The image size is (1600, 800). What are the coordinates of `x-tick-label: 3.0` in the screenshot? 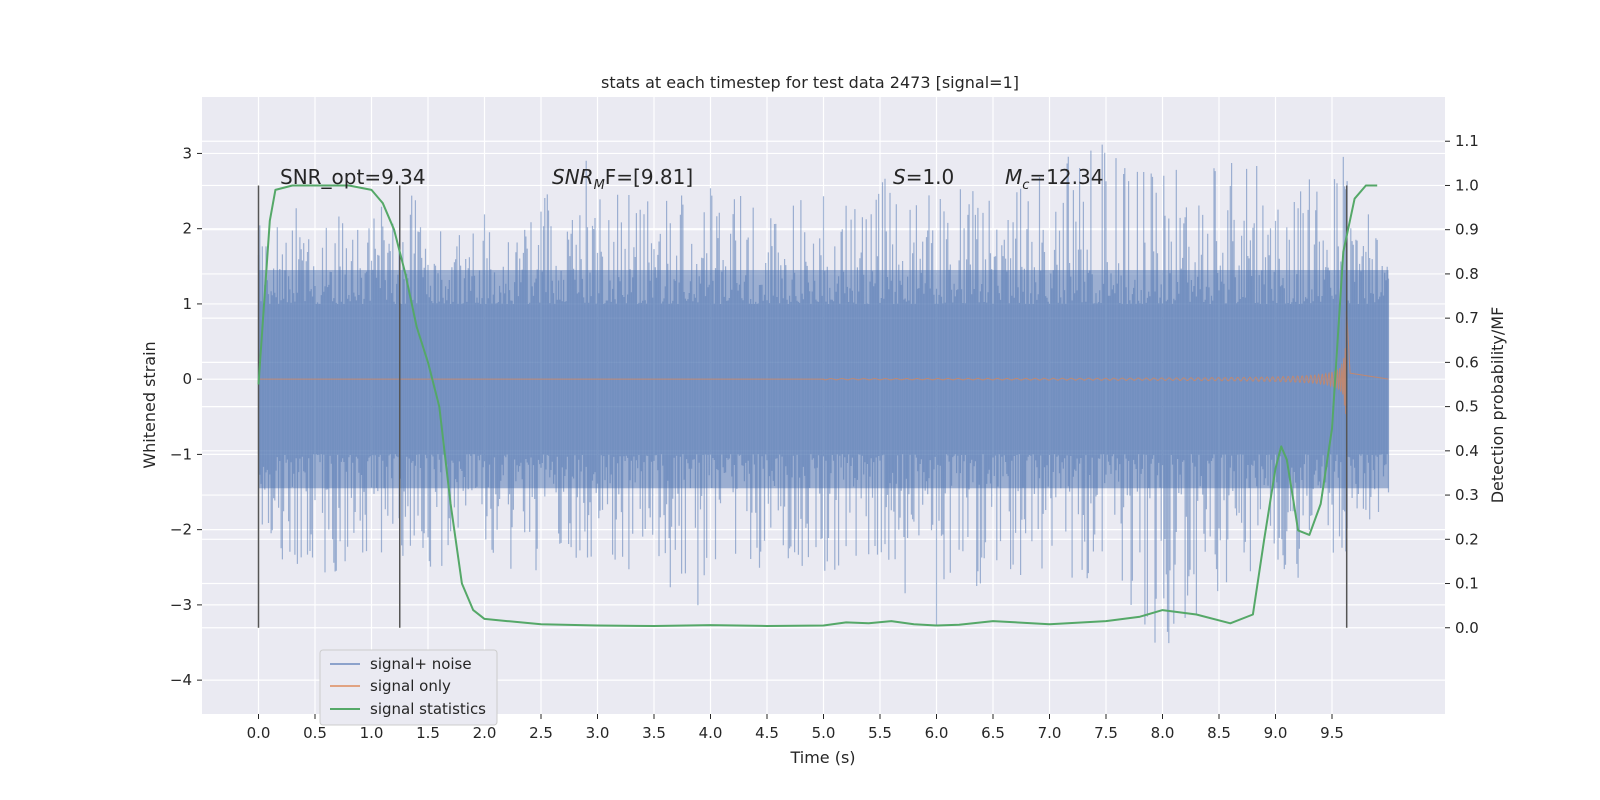 It's located at (598, 733).